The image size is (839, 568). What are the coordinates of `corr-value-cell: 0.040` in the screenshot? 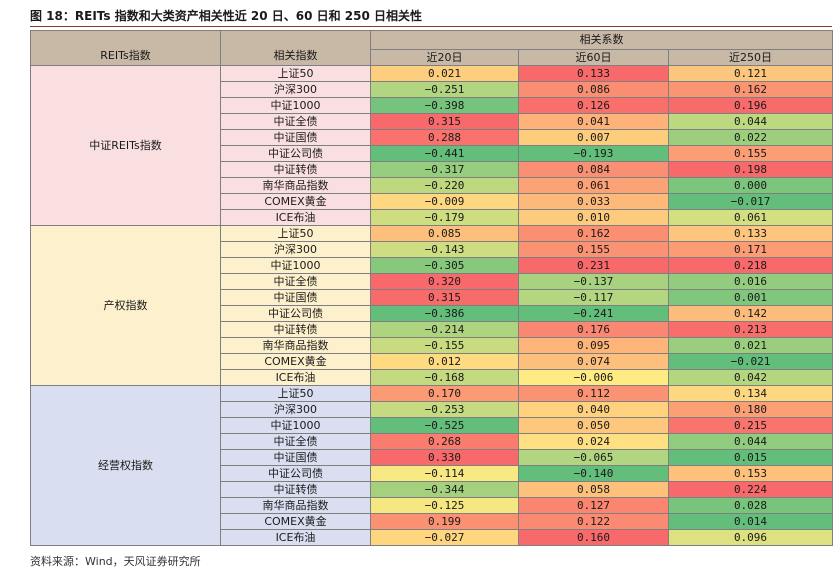 It's located at (593, 409).